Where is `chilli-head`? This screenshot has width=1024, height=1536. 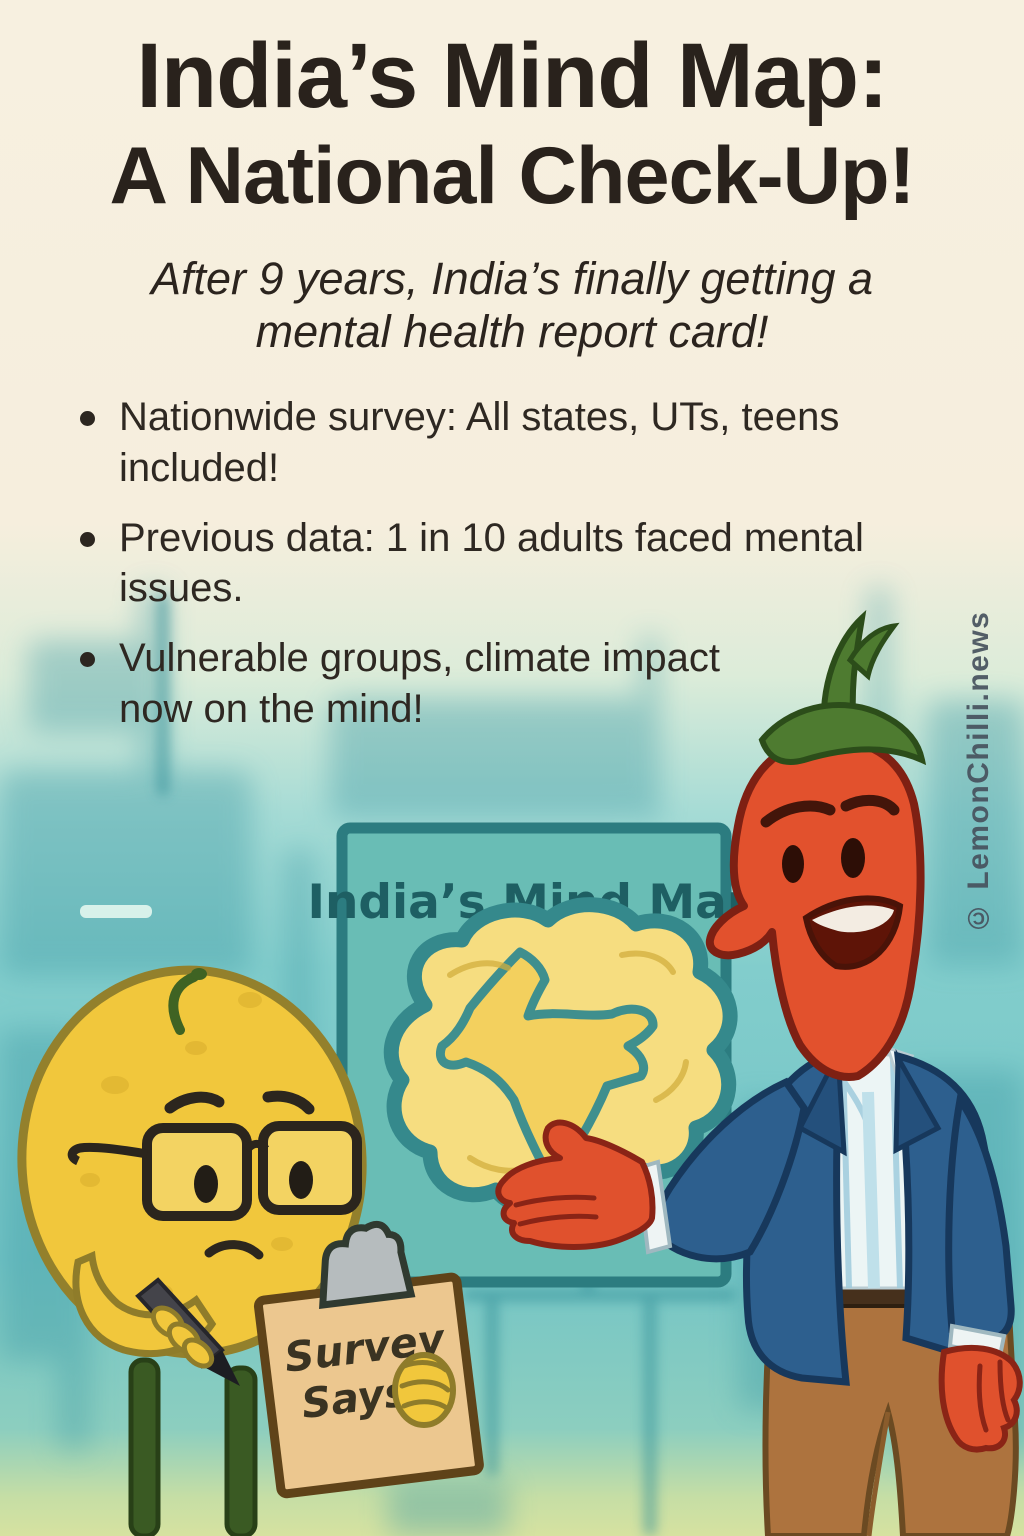 chilli-head is located at coordinates (816, 845).